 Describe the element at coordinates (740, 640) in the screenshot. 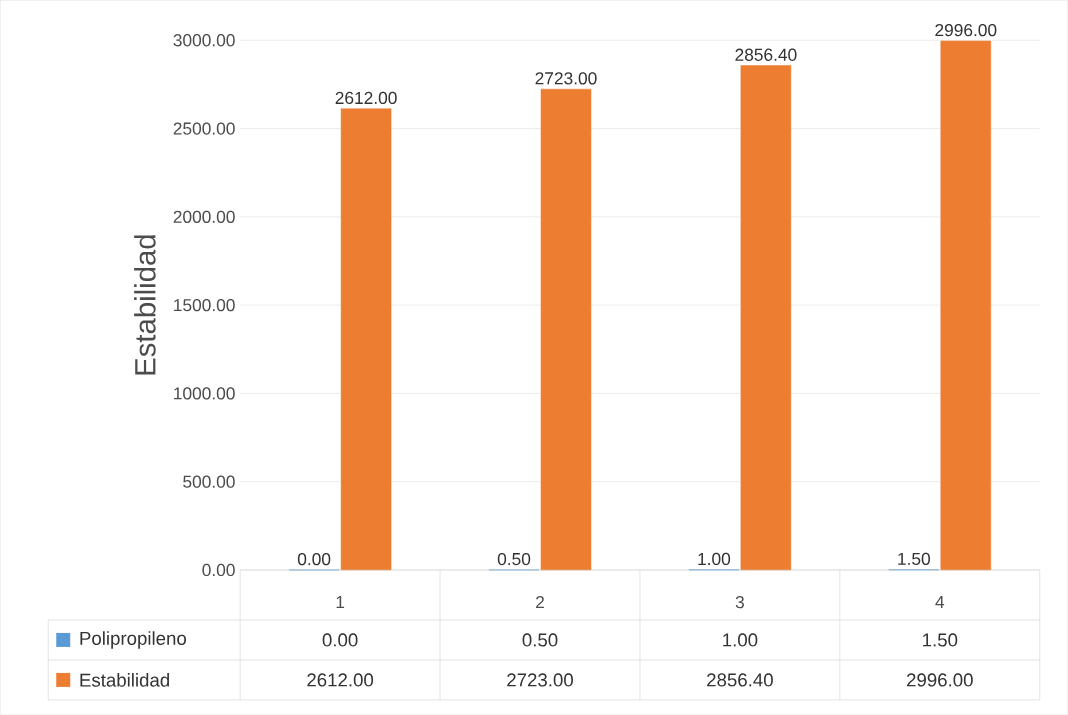

I see `data-label: 1.00` at that location.